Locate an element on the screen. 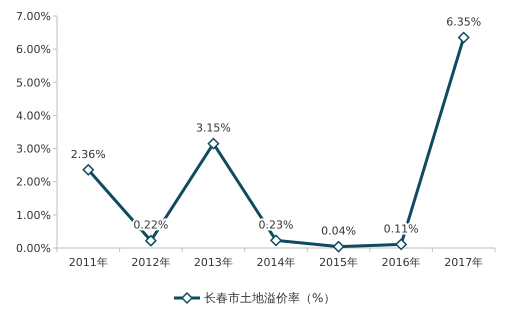 The image size is (510, 320). x-tick-label: 2017年 is located at coordinates (464, 262).